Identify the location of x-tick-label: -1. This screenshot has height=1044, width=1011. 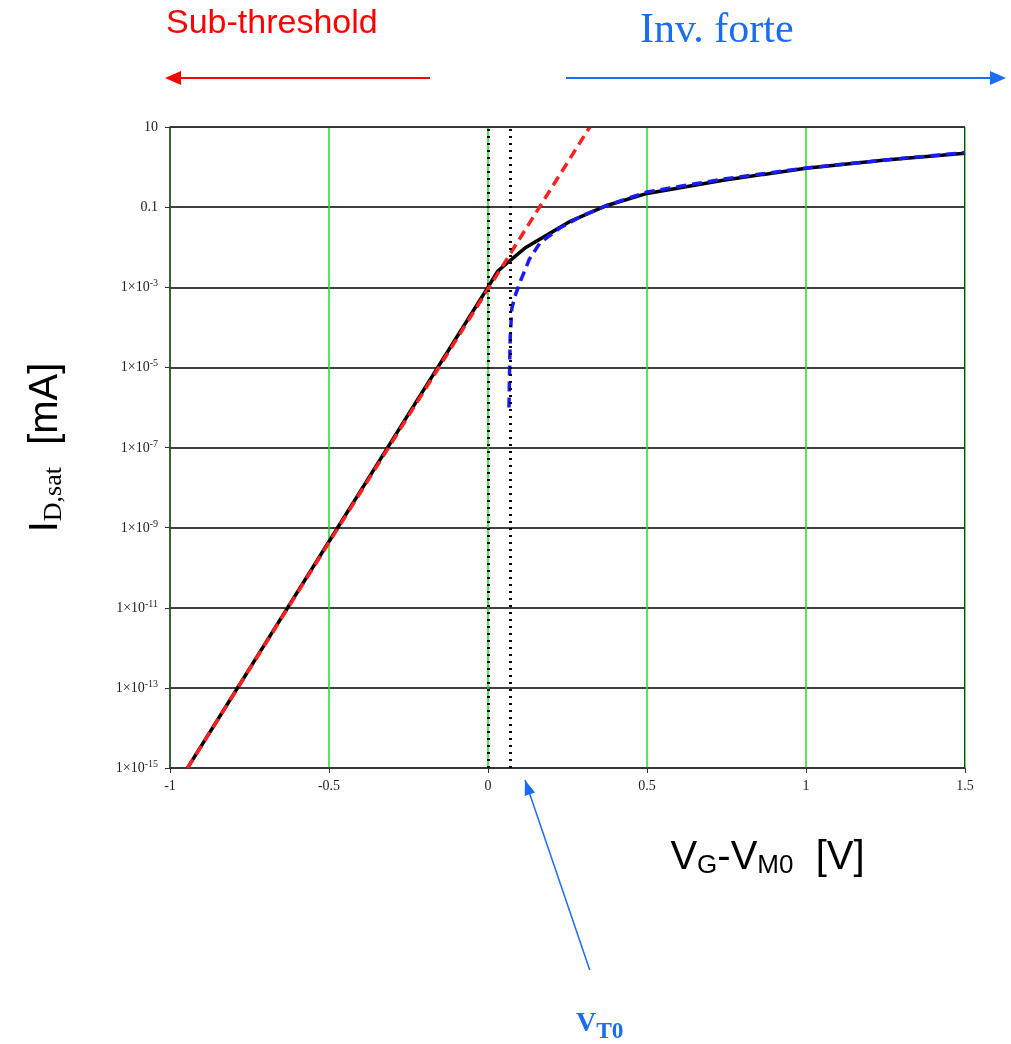
(170, 785).